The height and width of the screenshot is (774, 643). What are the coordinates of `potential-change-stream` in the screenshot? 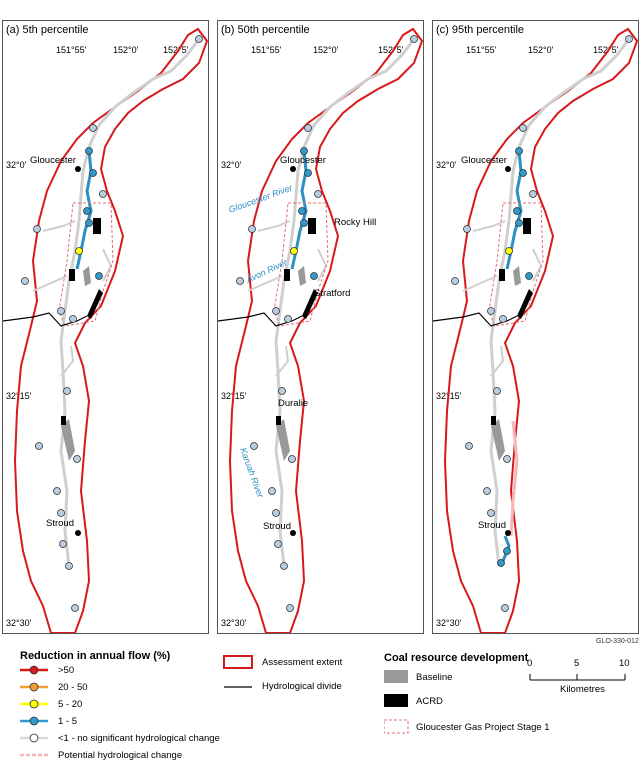 It's located at (514, 478).